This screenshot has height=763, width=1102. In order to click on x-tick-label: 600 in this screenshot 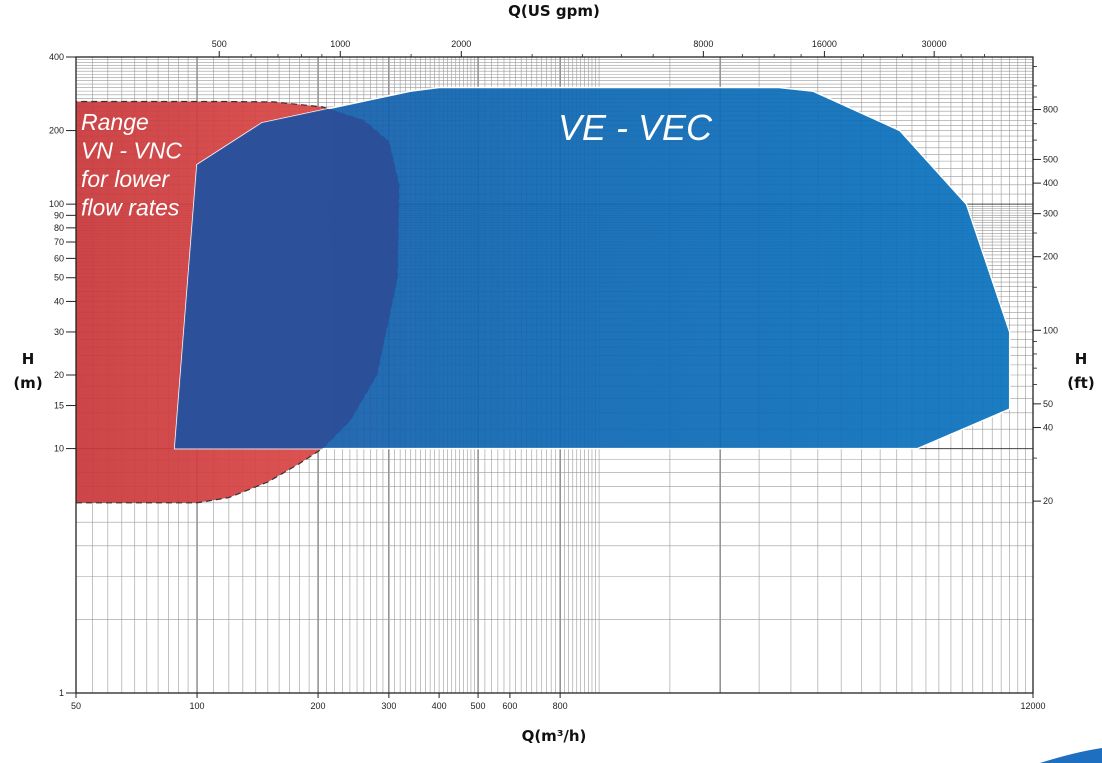, I will do `click(509, 706)`.